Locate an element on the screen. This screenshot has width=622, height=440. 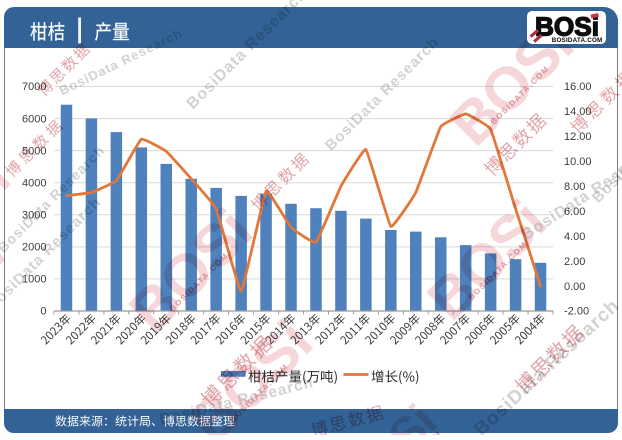
svg-text: 2000 is located at coordinates (34, 248).